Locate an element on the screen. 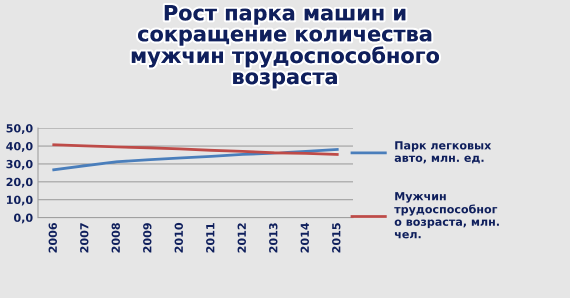 Image resolution: width=570 pixels, height=298 pixels. x-tick-label: 2014 is located at coordinates (304, 237).